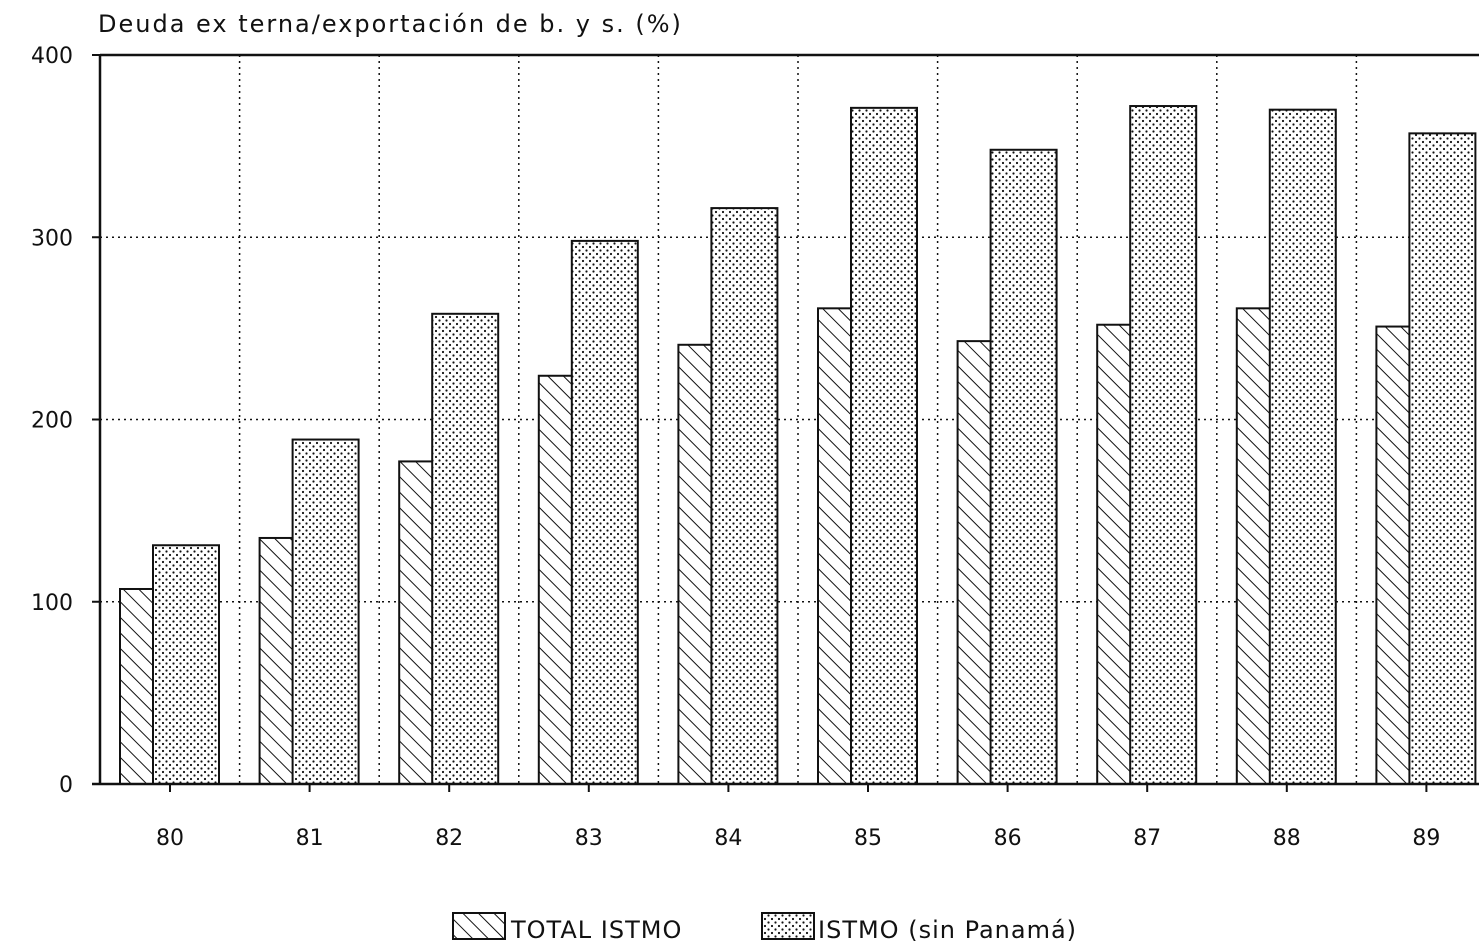  I want to click on x-tick-label: 81, so click(310, 838).